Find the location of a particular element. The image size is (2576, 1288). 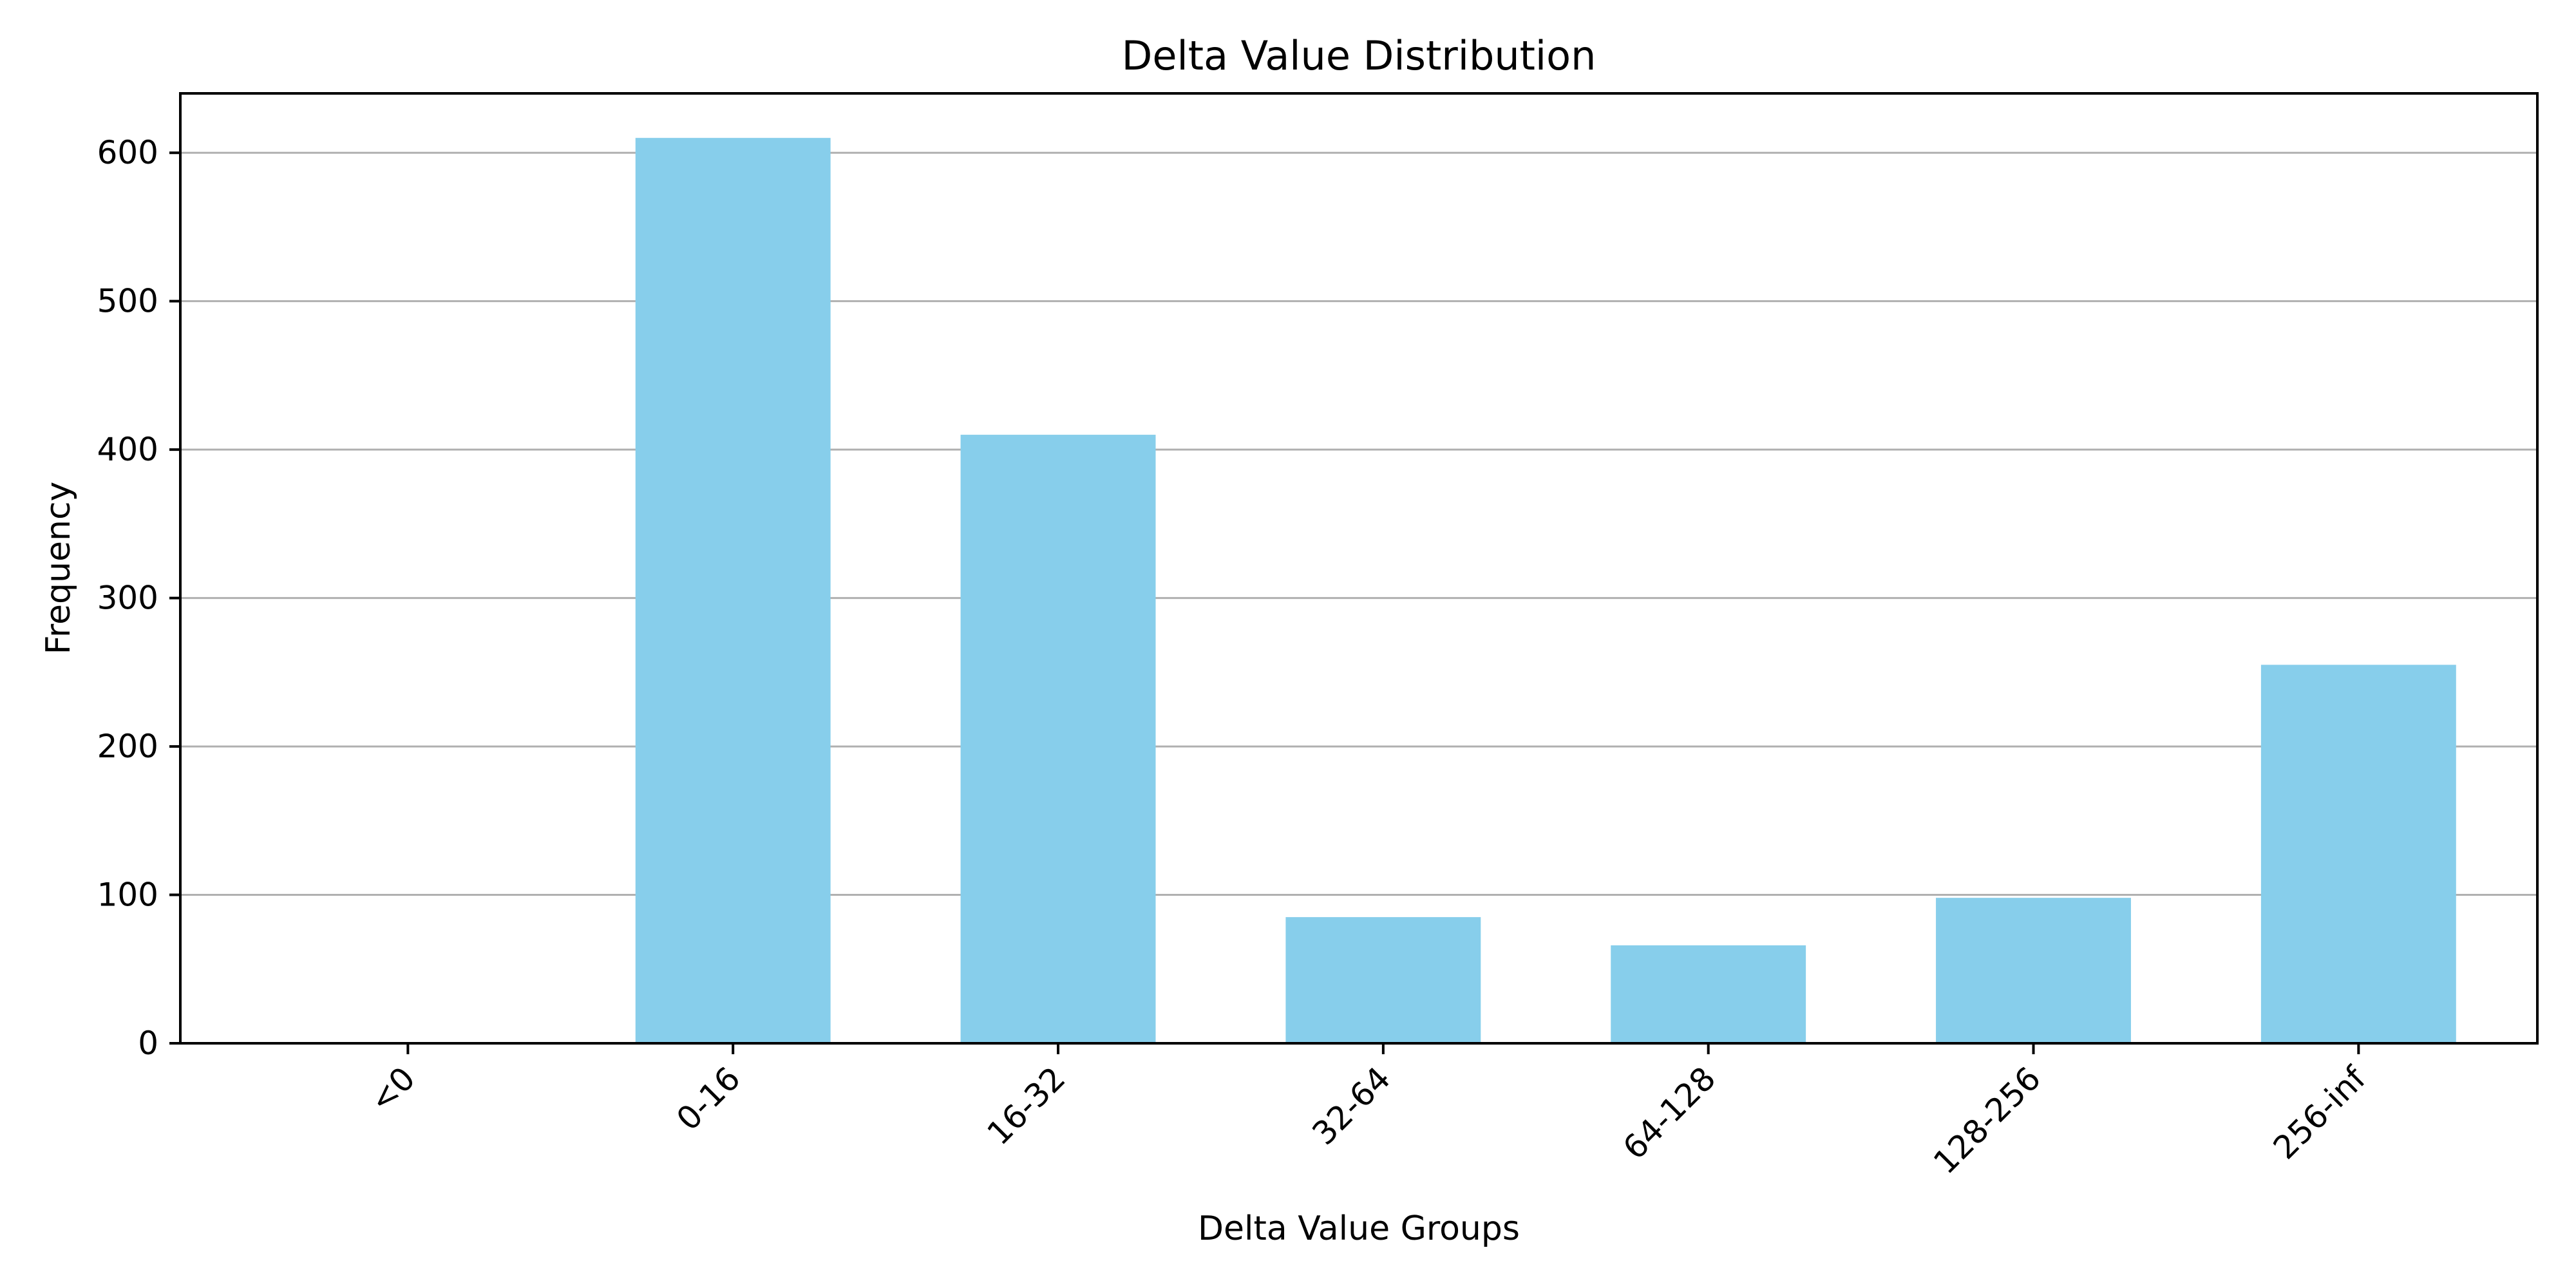

y-tick-label: 0 is located at coordinates (148, 1043).